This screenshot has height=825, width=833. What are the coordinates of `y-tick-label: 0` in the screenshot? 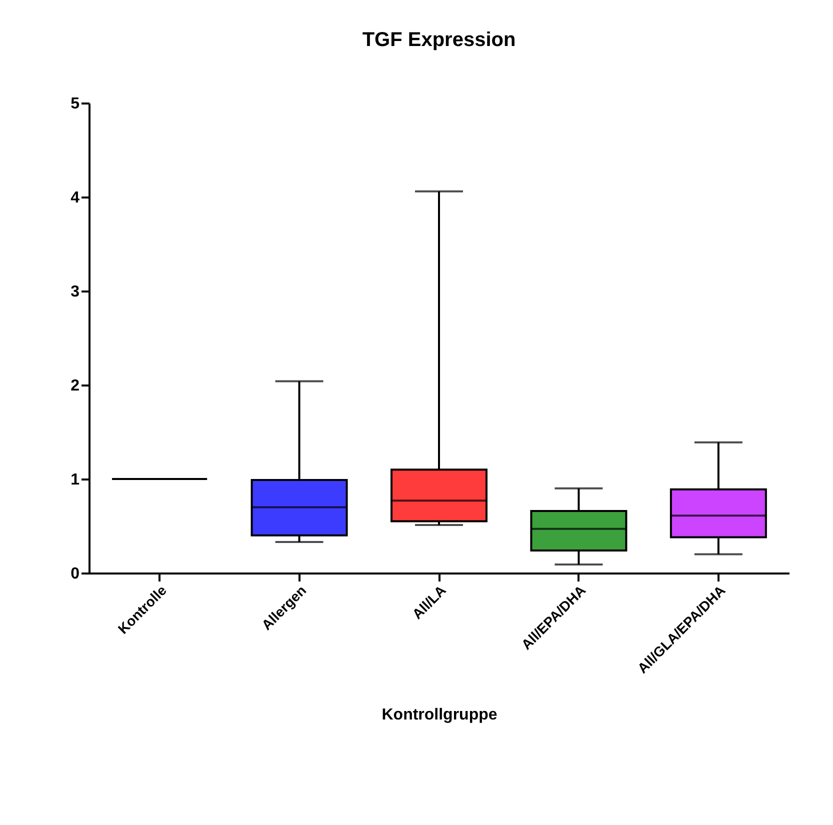 It's located at (75, 574).